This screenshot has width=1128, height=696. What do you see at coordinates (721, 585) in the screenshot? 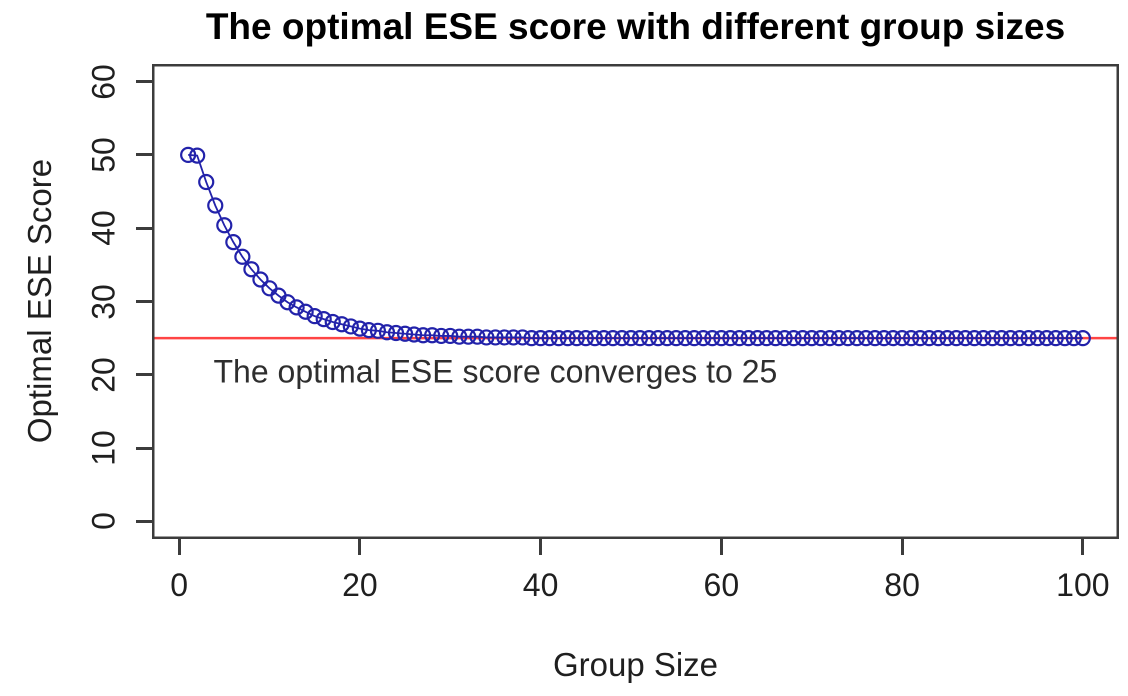
I see `x-tick-label: 60` at bounding box center [721, 585].